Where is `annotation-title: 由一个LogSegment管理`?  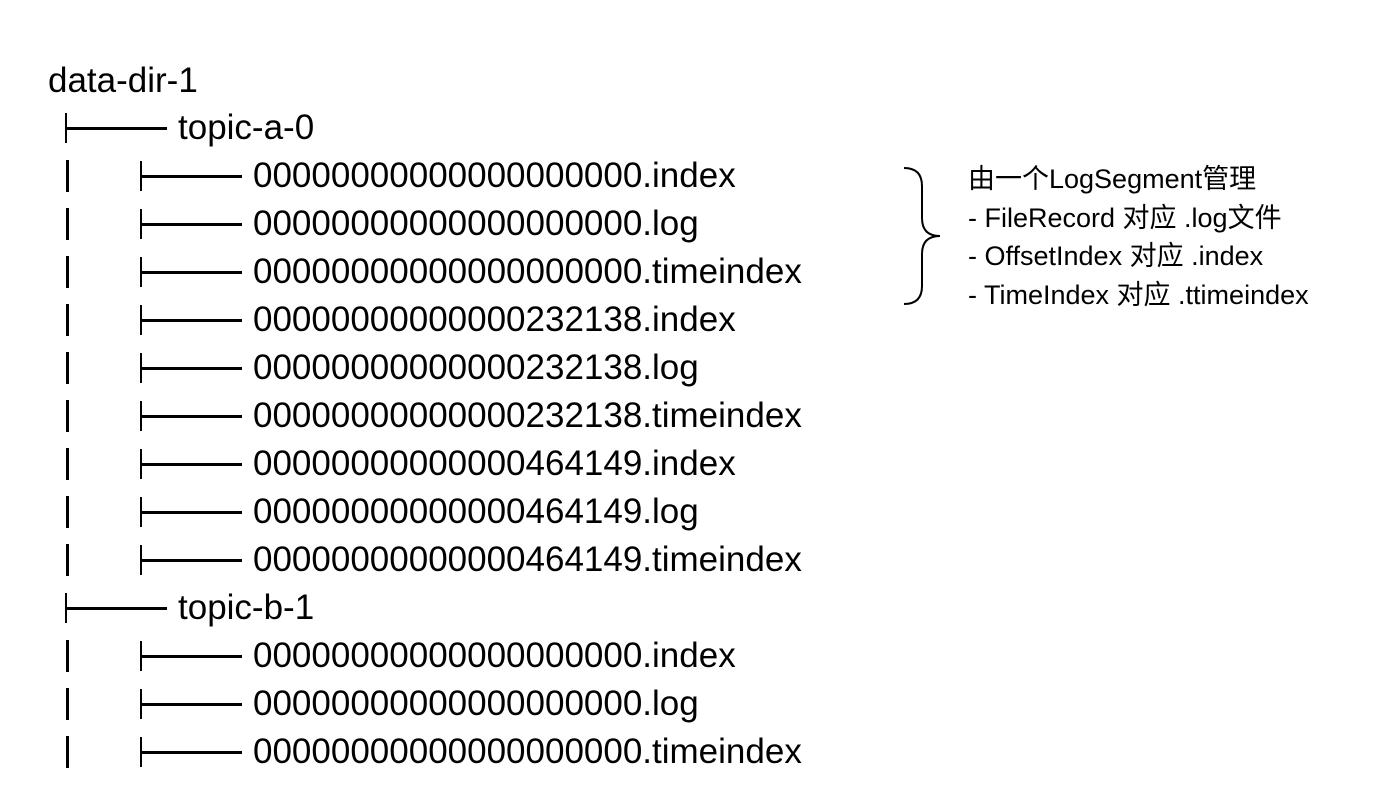
annotation-title: 由一个LogSegment管理 is located at coordinates (1112, 179).